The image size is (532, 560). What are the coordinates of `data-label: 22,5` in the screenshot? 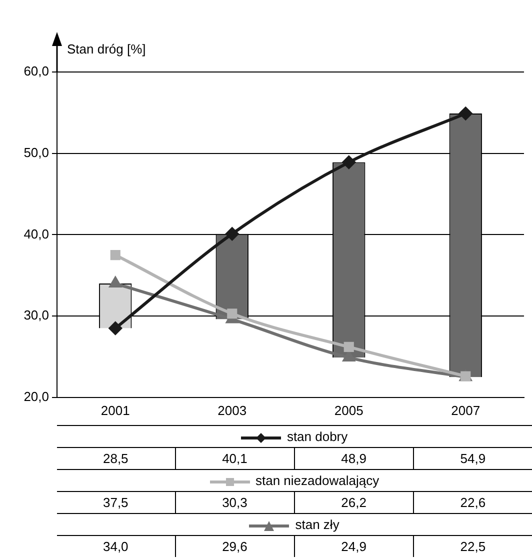 It's located at (472, 546).